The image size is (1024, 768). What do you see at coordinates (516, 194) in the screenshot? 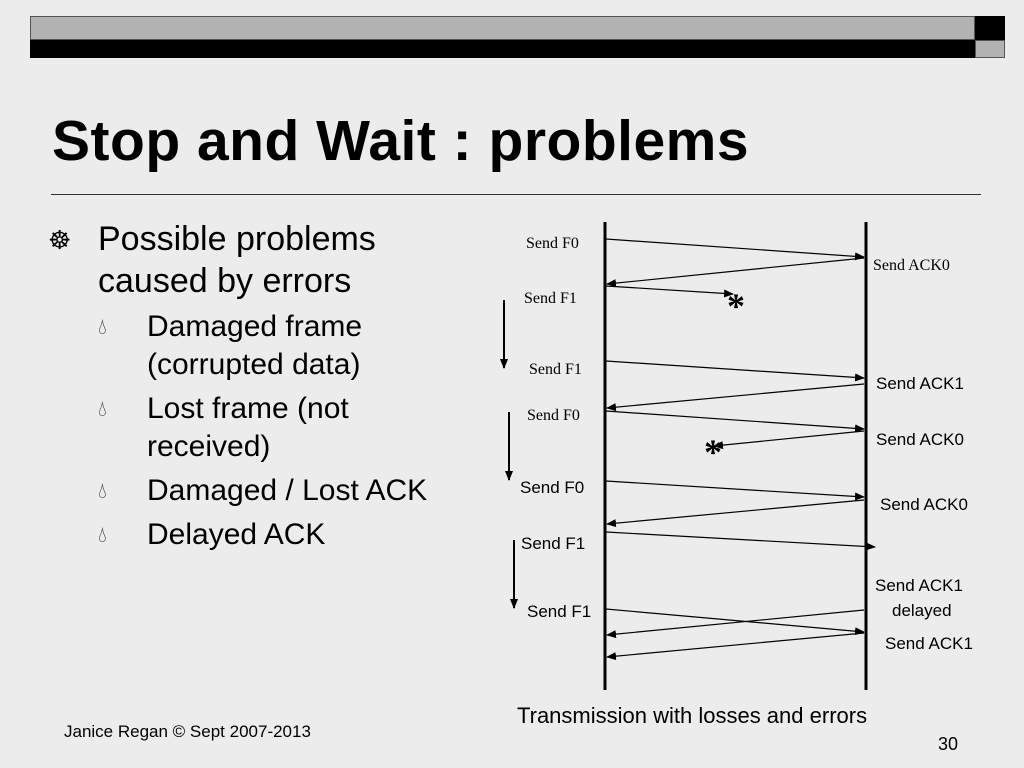
I see `title-divider` at bounding box center [516, 194].